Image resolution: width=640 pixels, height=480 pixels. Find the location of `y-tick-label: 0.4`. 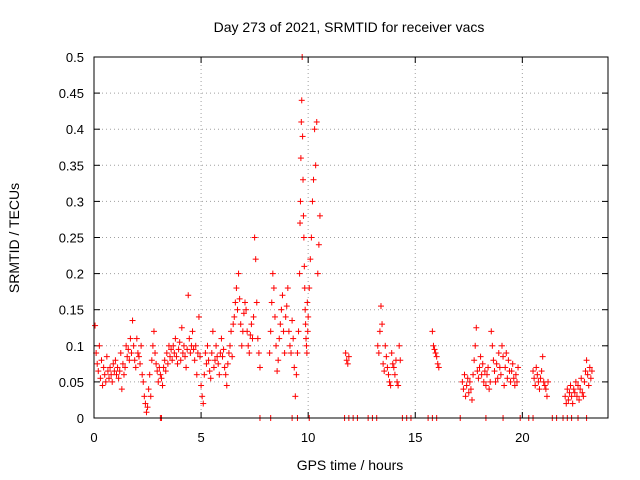

y-tick-label: 0.4 is located at coordinates (75, 129).